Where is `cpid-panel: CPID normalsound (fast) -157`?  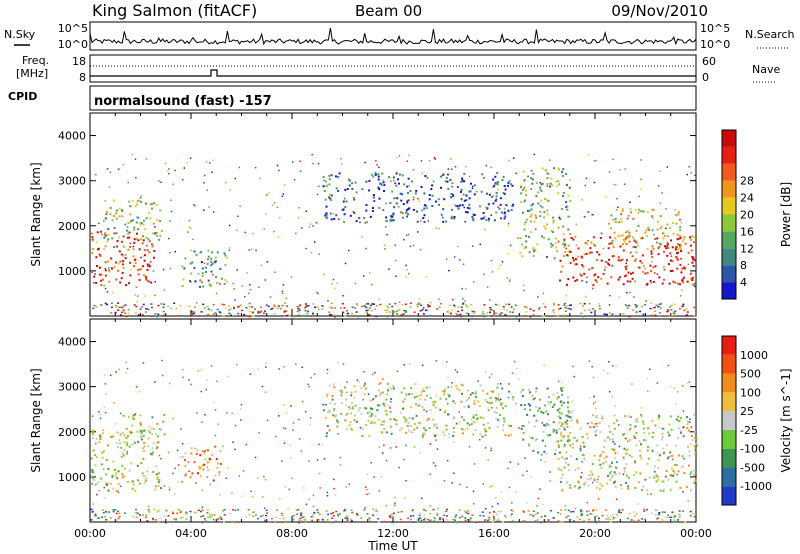
cpid-panel: CPID normalsound (fast) -157 is located at coordinates (352, 98).